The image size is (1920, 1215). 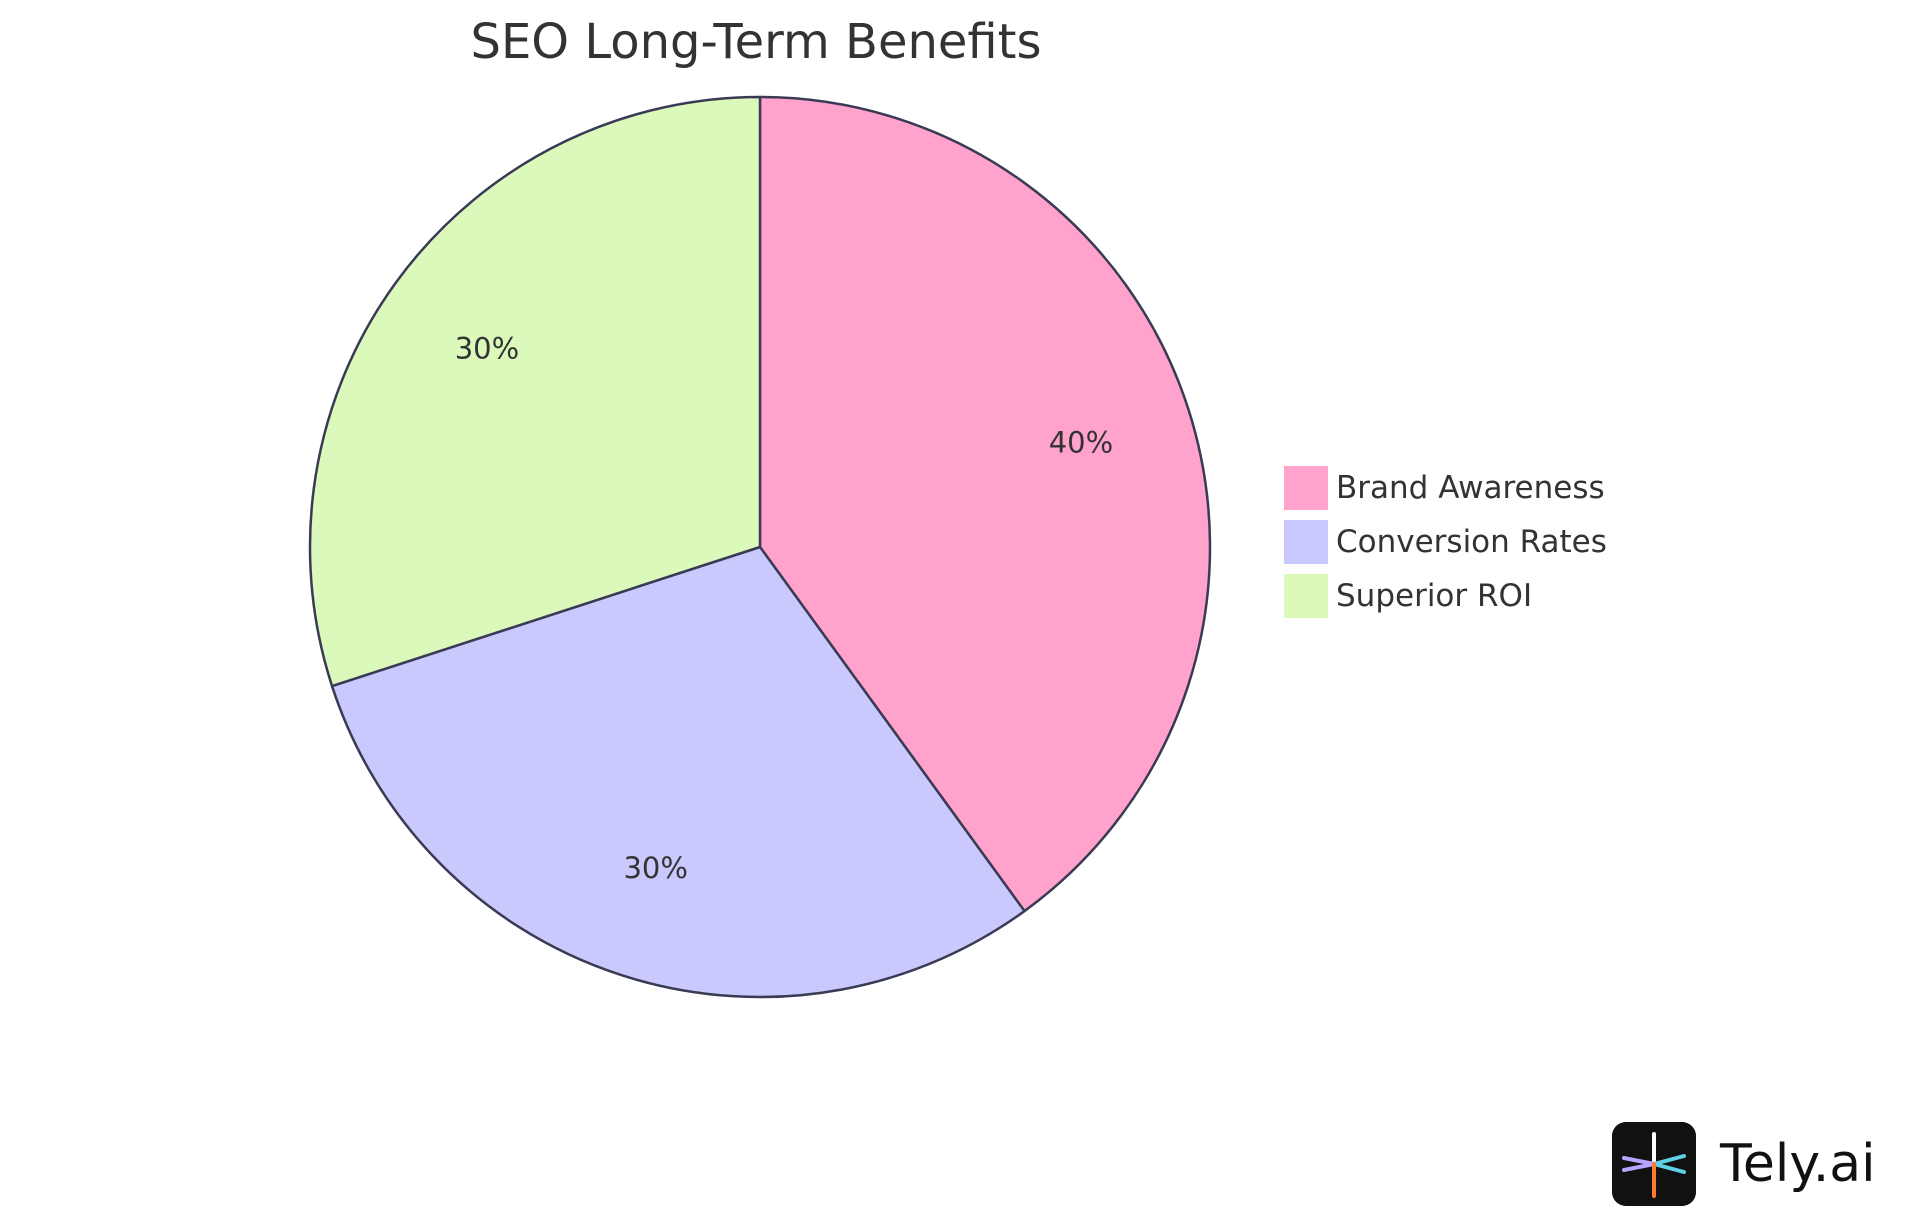 What do you see at coordinates (655, 868) in the screenshot?
I see `slice-label-conversion-rates: 30%` at bounding box center [655, 868].